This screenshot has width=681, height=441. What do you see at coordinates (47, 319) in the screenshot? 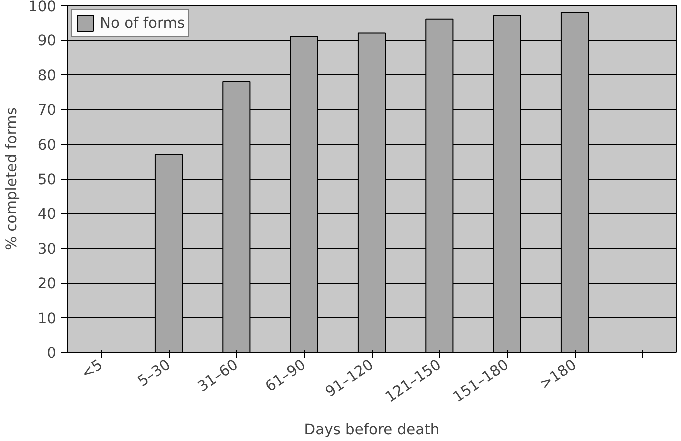
I see `y-tick-label: 10` at bounding box center [47, 319].